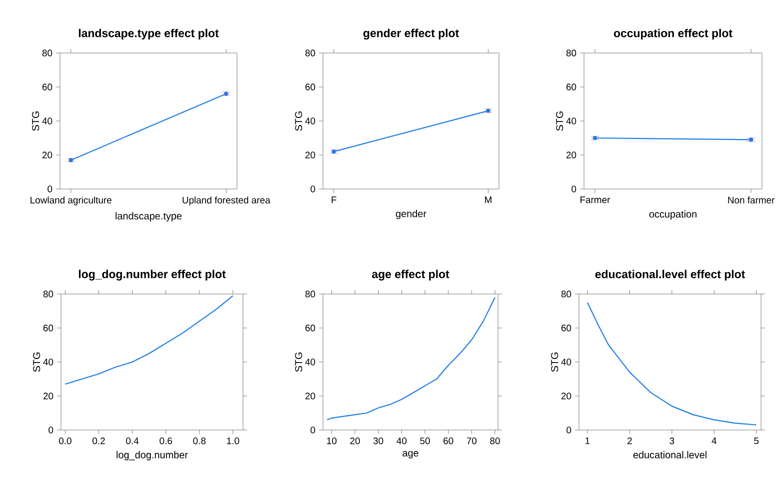  I want to click on x-tick-label: 1.0, so click(233, 441).